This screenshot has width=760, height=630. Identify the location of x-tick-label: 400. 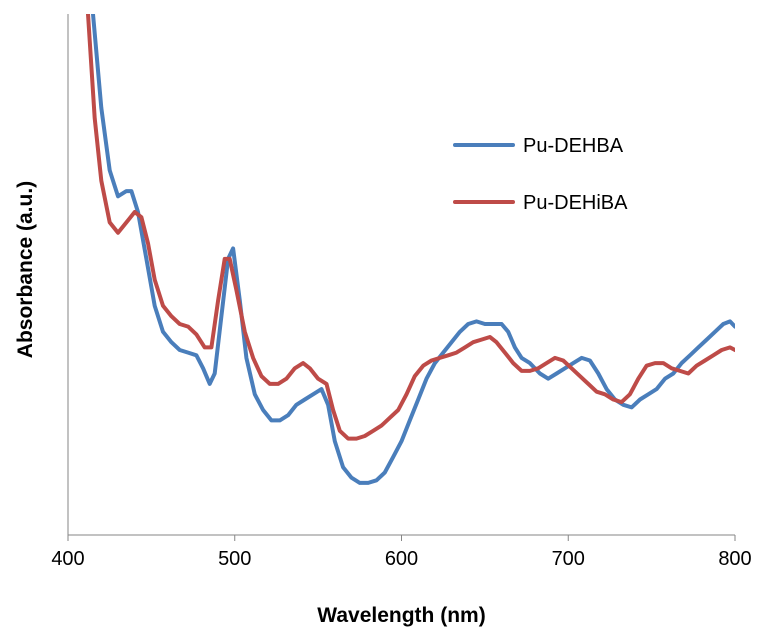
(67, 559).